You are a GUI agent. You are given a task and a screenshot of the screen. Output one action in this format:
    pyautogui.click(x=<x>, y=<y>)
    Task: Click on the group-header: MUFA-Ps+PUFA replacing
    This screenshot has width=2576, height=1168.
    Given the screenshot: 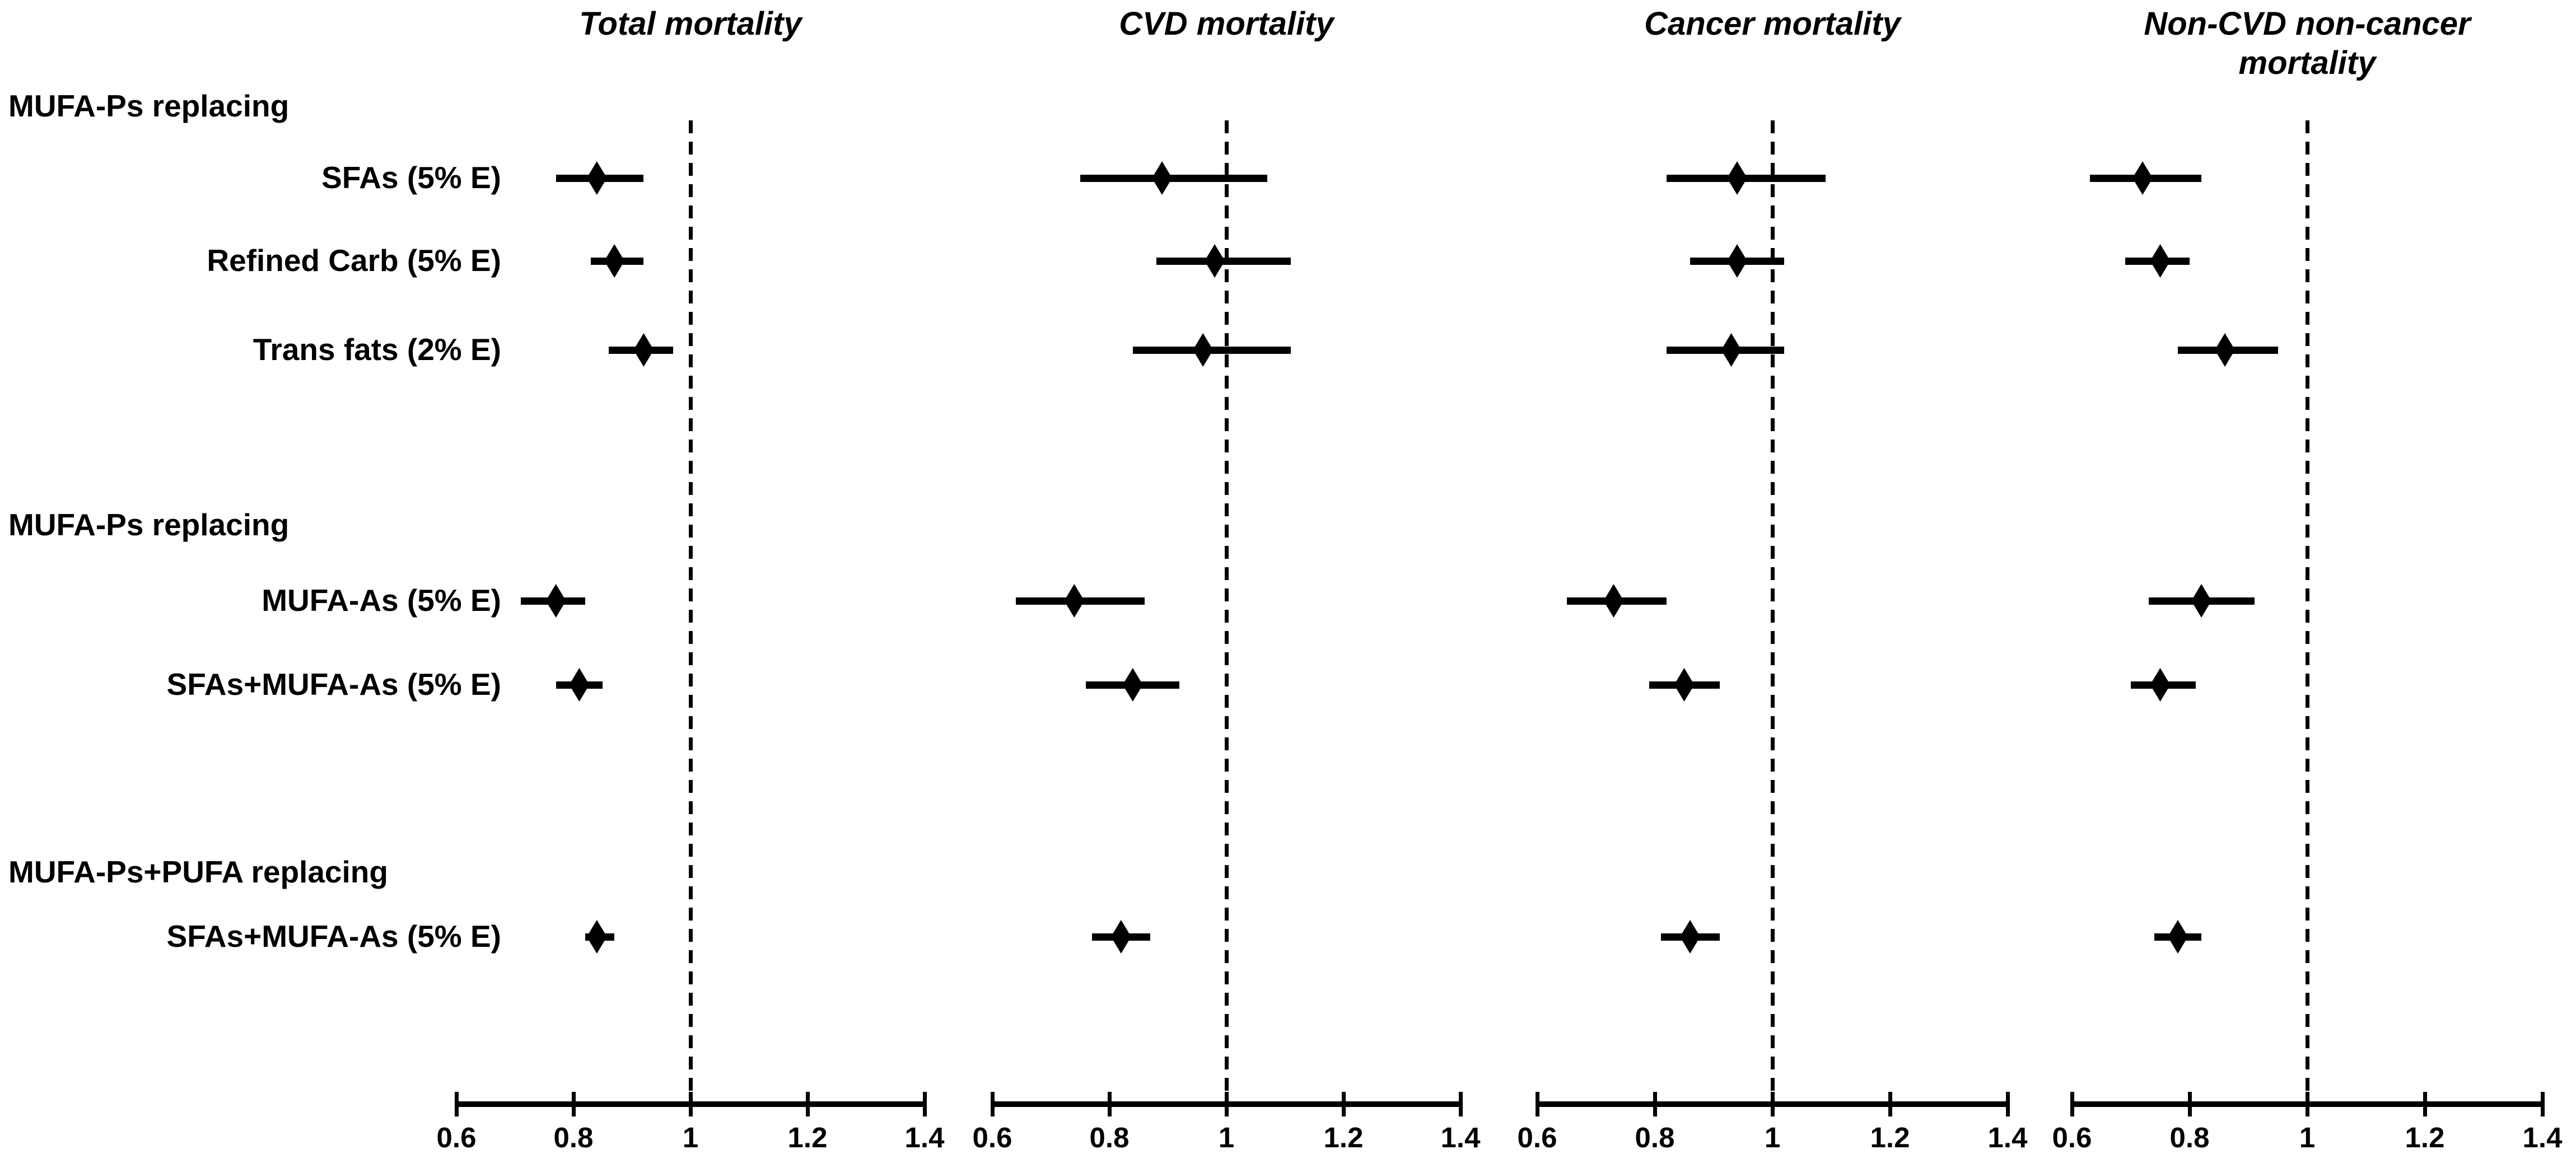 What is the action you would take?
    pyautogui.click(x=198, y=872)
    